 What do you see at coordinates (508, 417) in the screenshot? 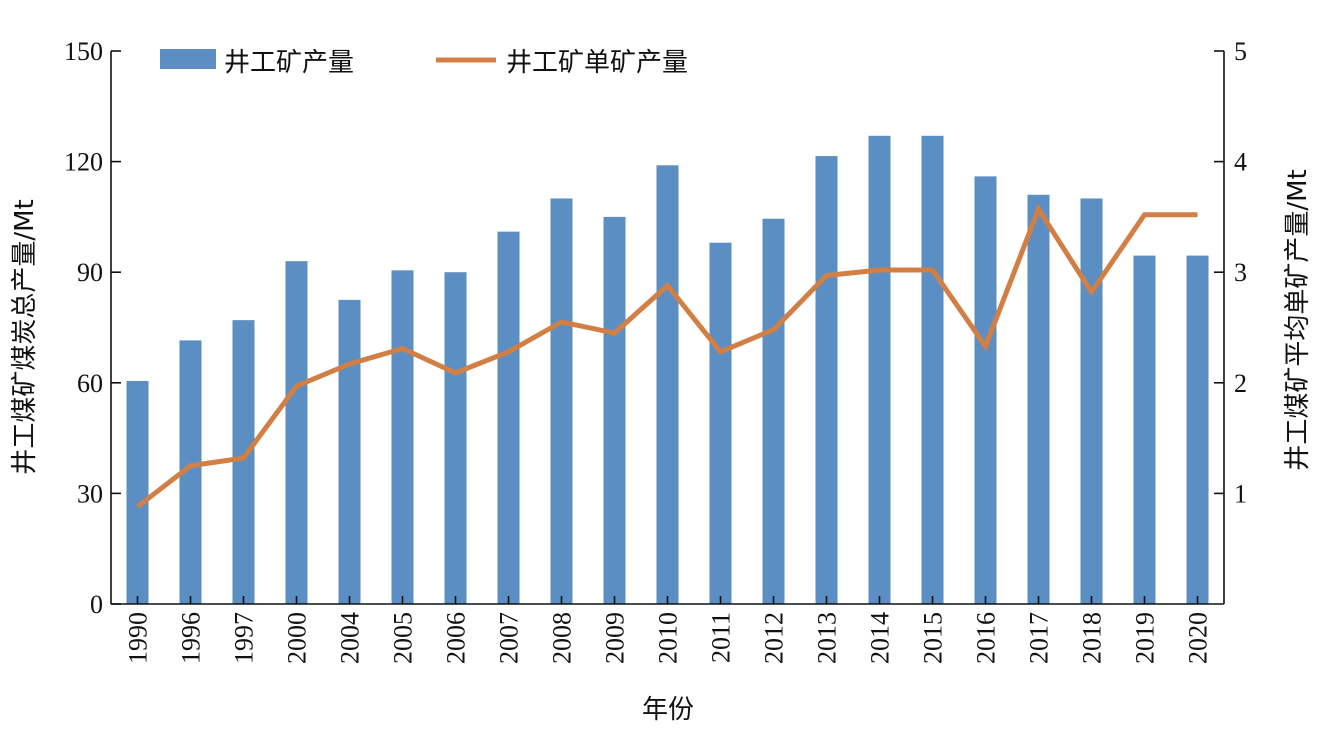
I see `bar-2007` at bounding box center [508, 417].